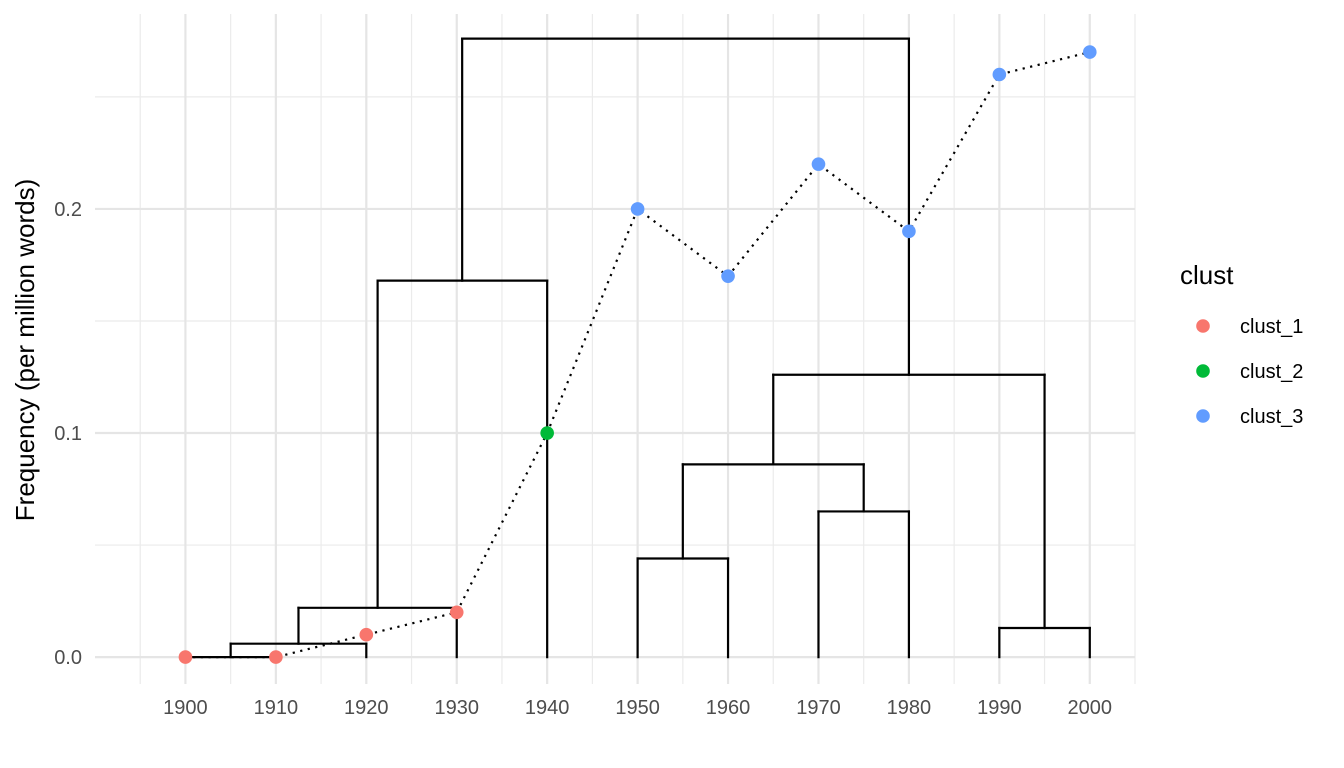  Describe the element at coordinates (1271, 327) in the screenshot. I see `legend-label: clust_1` at that location.